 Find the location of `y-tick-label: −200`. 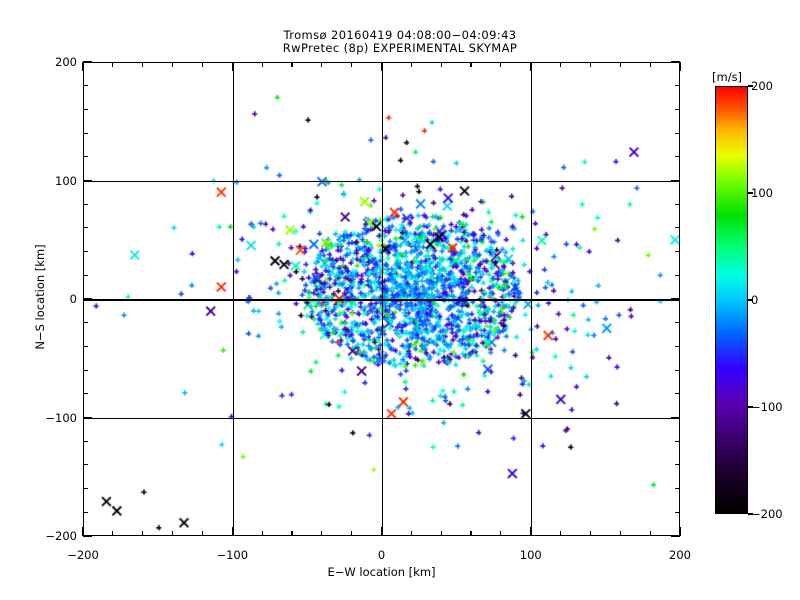

y-tick-label: −200 is located at coordinates (61, 536).